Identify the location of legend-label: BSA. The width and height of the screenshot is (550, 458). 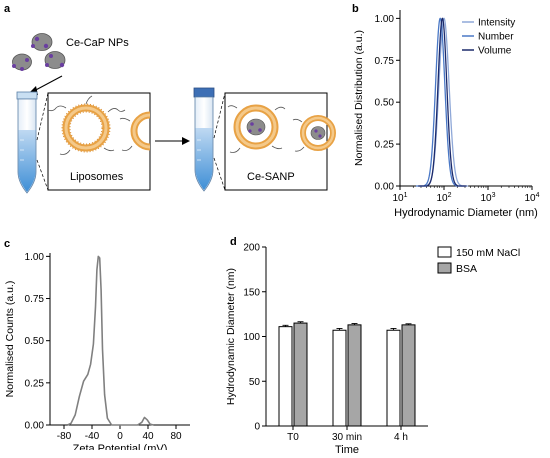
(466, 269).